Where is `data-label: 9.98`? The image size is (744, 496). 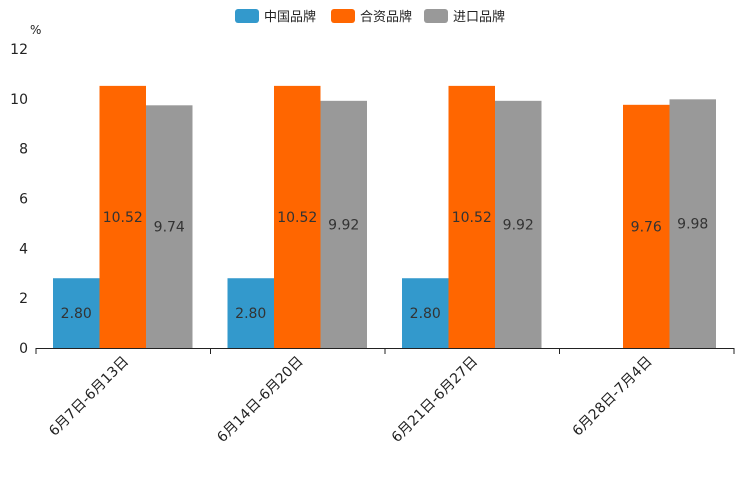 data-label: 9.98 is located at coordinates (692, 225).